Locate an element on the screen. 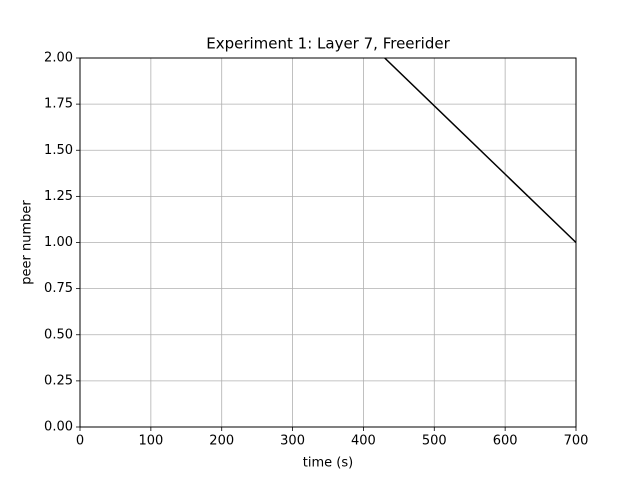  x-tick-label: 400 is located at coordinates (363, 441).